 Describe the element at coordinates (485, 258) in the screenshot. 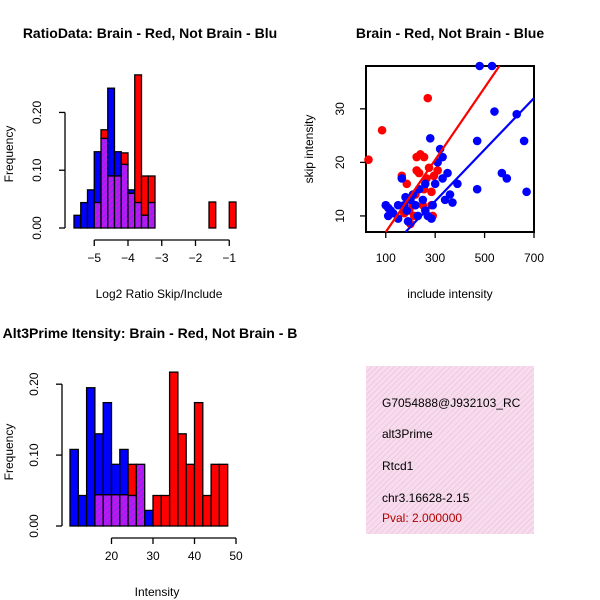

I see `x-tick-label: 500` at that location.